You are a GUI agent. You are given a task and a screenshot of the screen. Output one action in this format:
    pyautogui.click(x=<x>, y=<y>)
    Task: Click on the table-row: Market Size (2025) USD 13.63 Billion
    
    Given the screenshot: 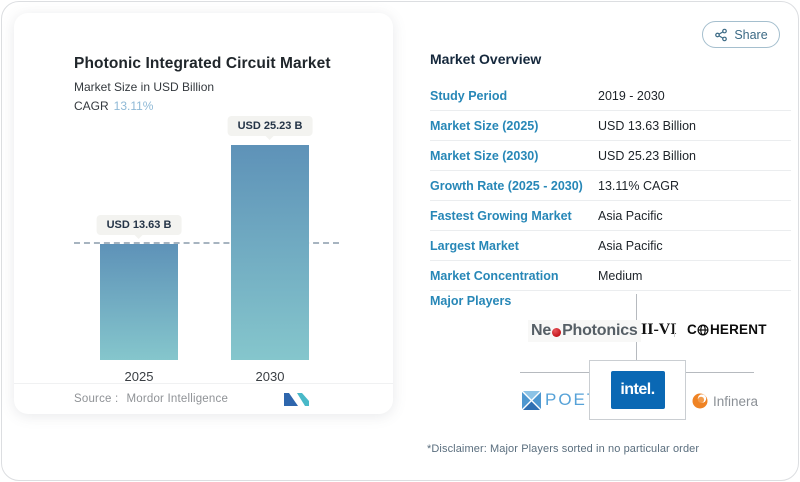 What is the action you would take?
    pyautogui.click(x=610, y=126)
    